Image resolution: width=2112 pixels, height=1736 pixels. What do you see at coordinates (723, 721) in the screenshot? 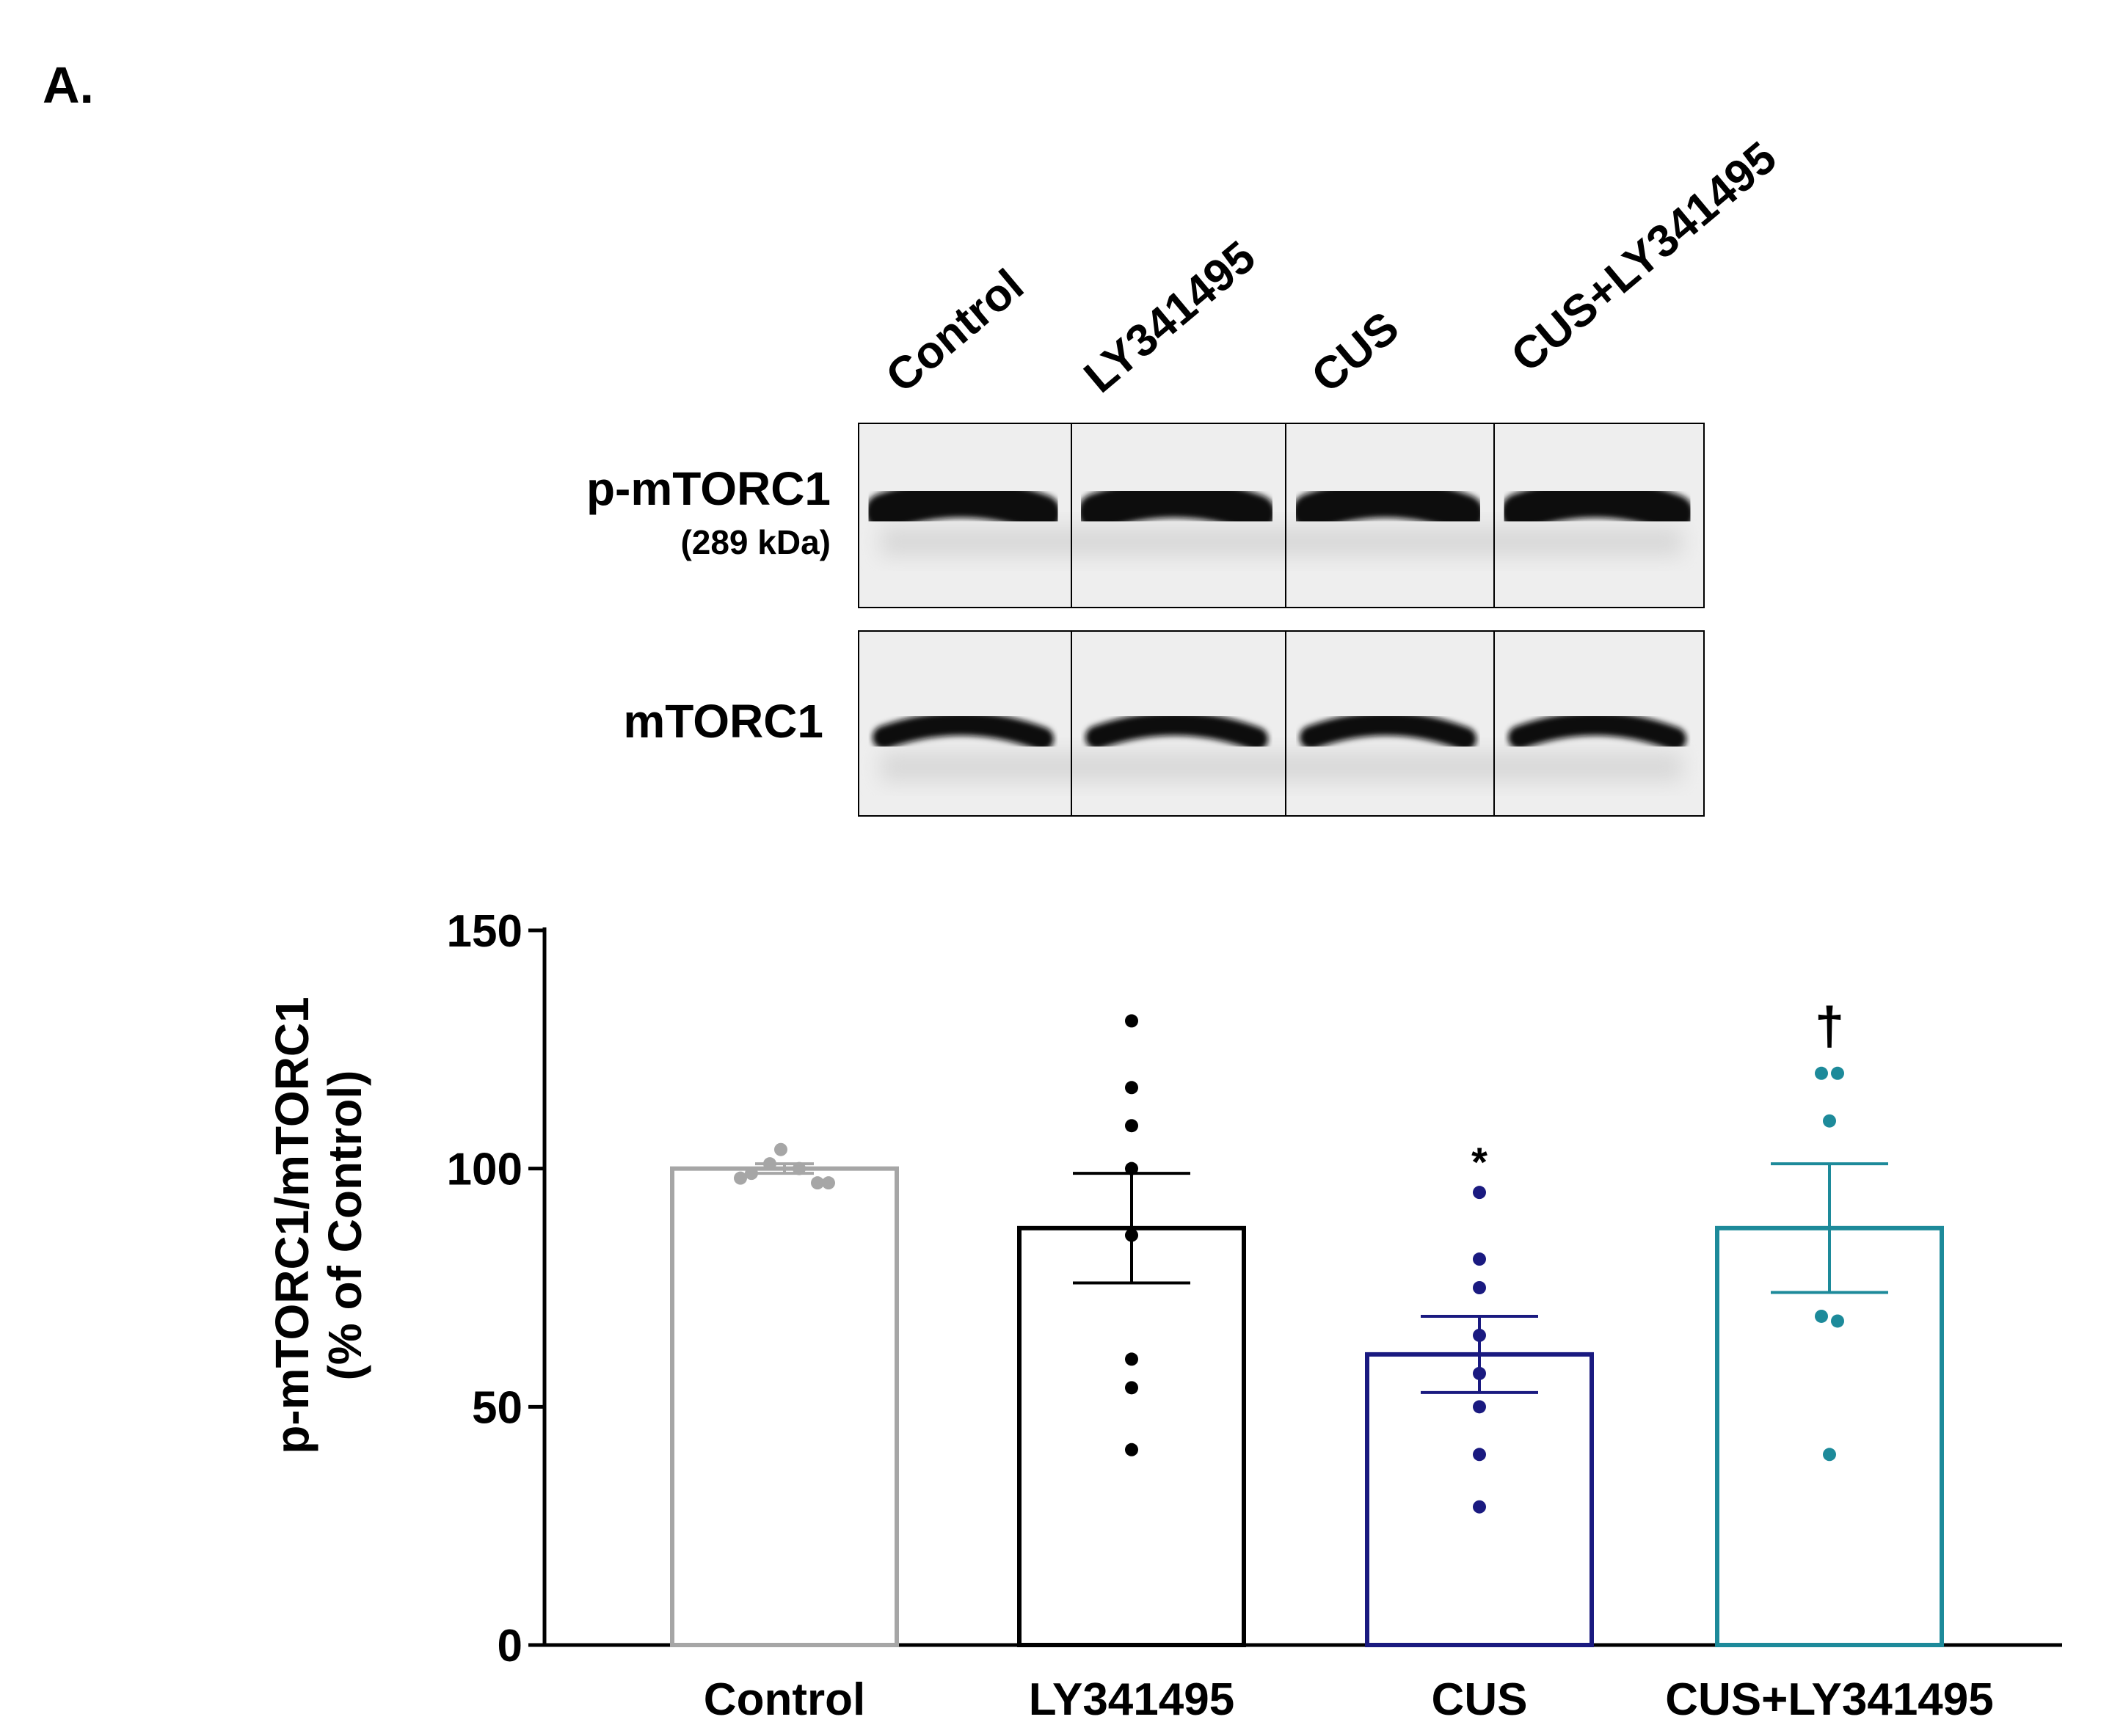
I see `blot-row-label-mtorc1: mTORC1` at bounding box center [723, 721].